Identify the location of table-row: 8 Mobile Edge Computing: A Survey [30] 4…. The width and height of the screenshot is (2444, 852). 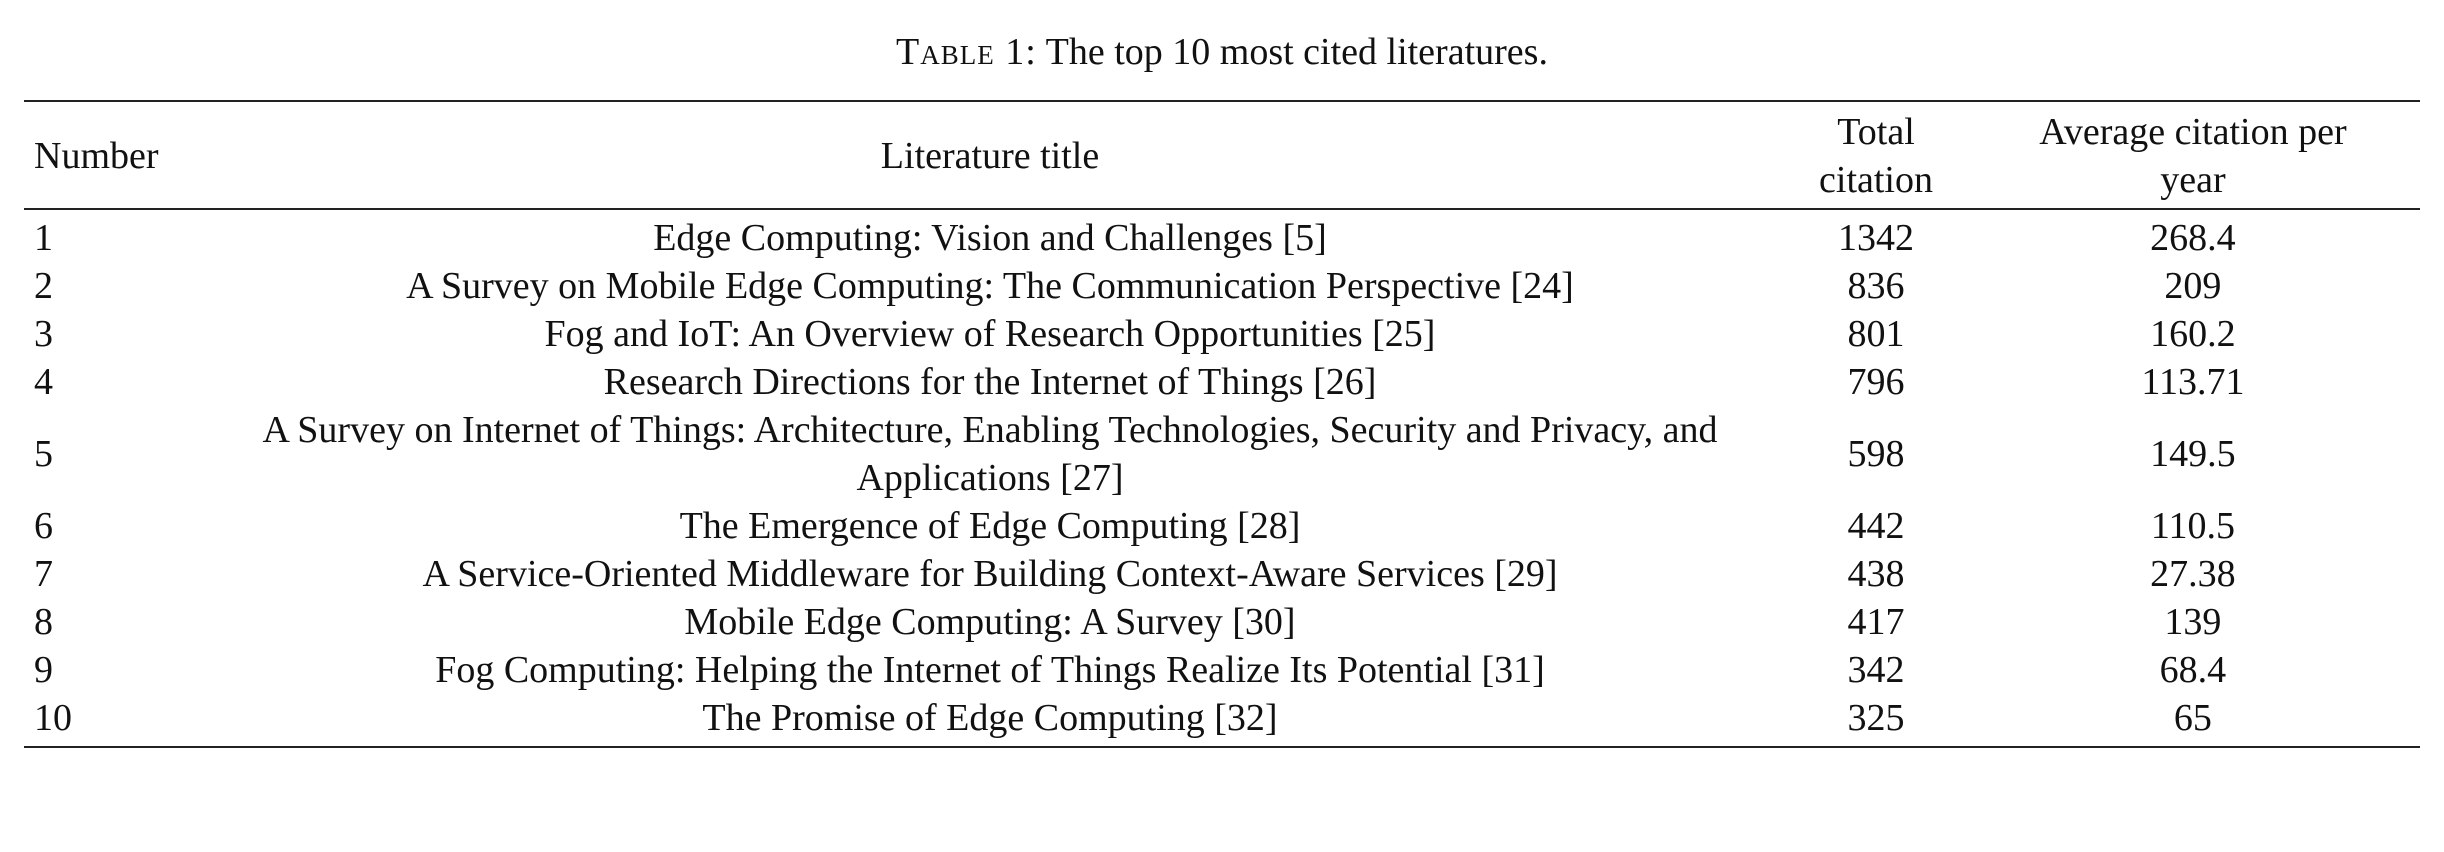
(1222, 622).